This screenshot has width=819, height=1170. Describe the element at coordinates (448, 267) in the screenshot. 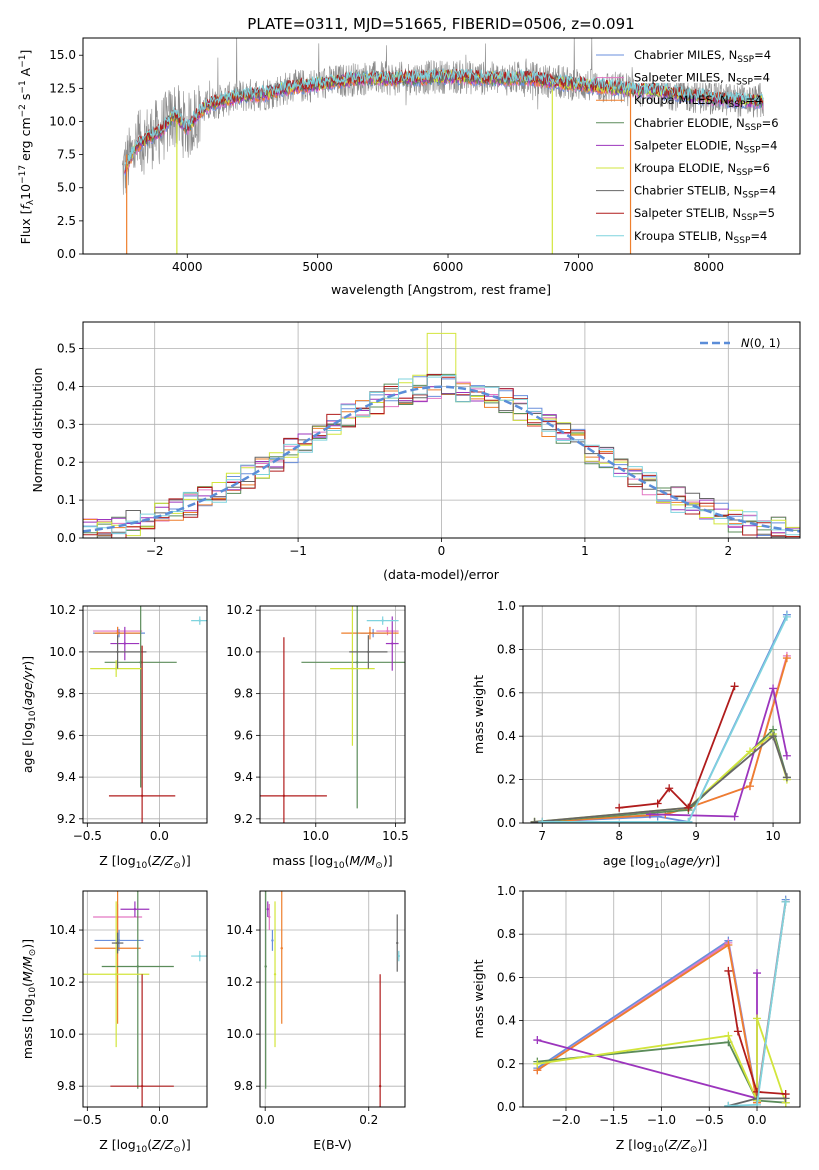

I see `x-tick-label: 6000` at that location.